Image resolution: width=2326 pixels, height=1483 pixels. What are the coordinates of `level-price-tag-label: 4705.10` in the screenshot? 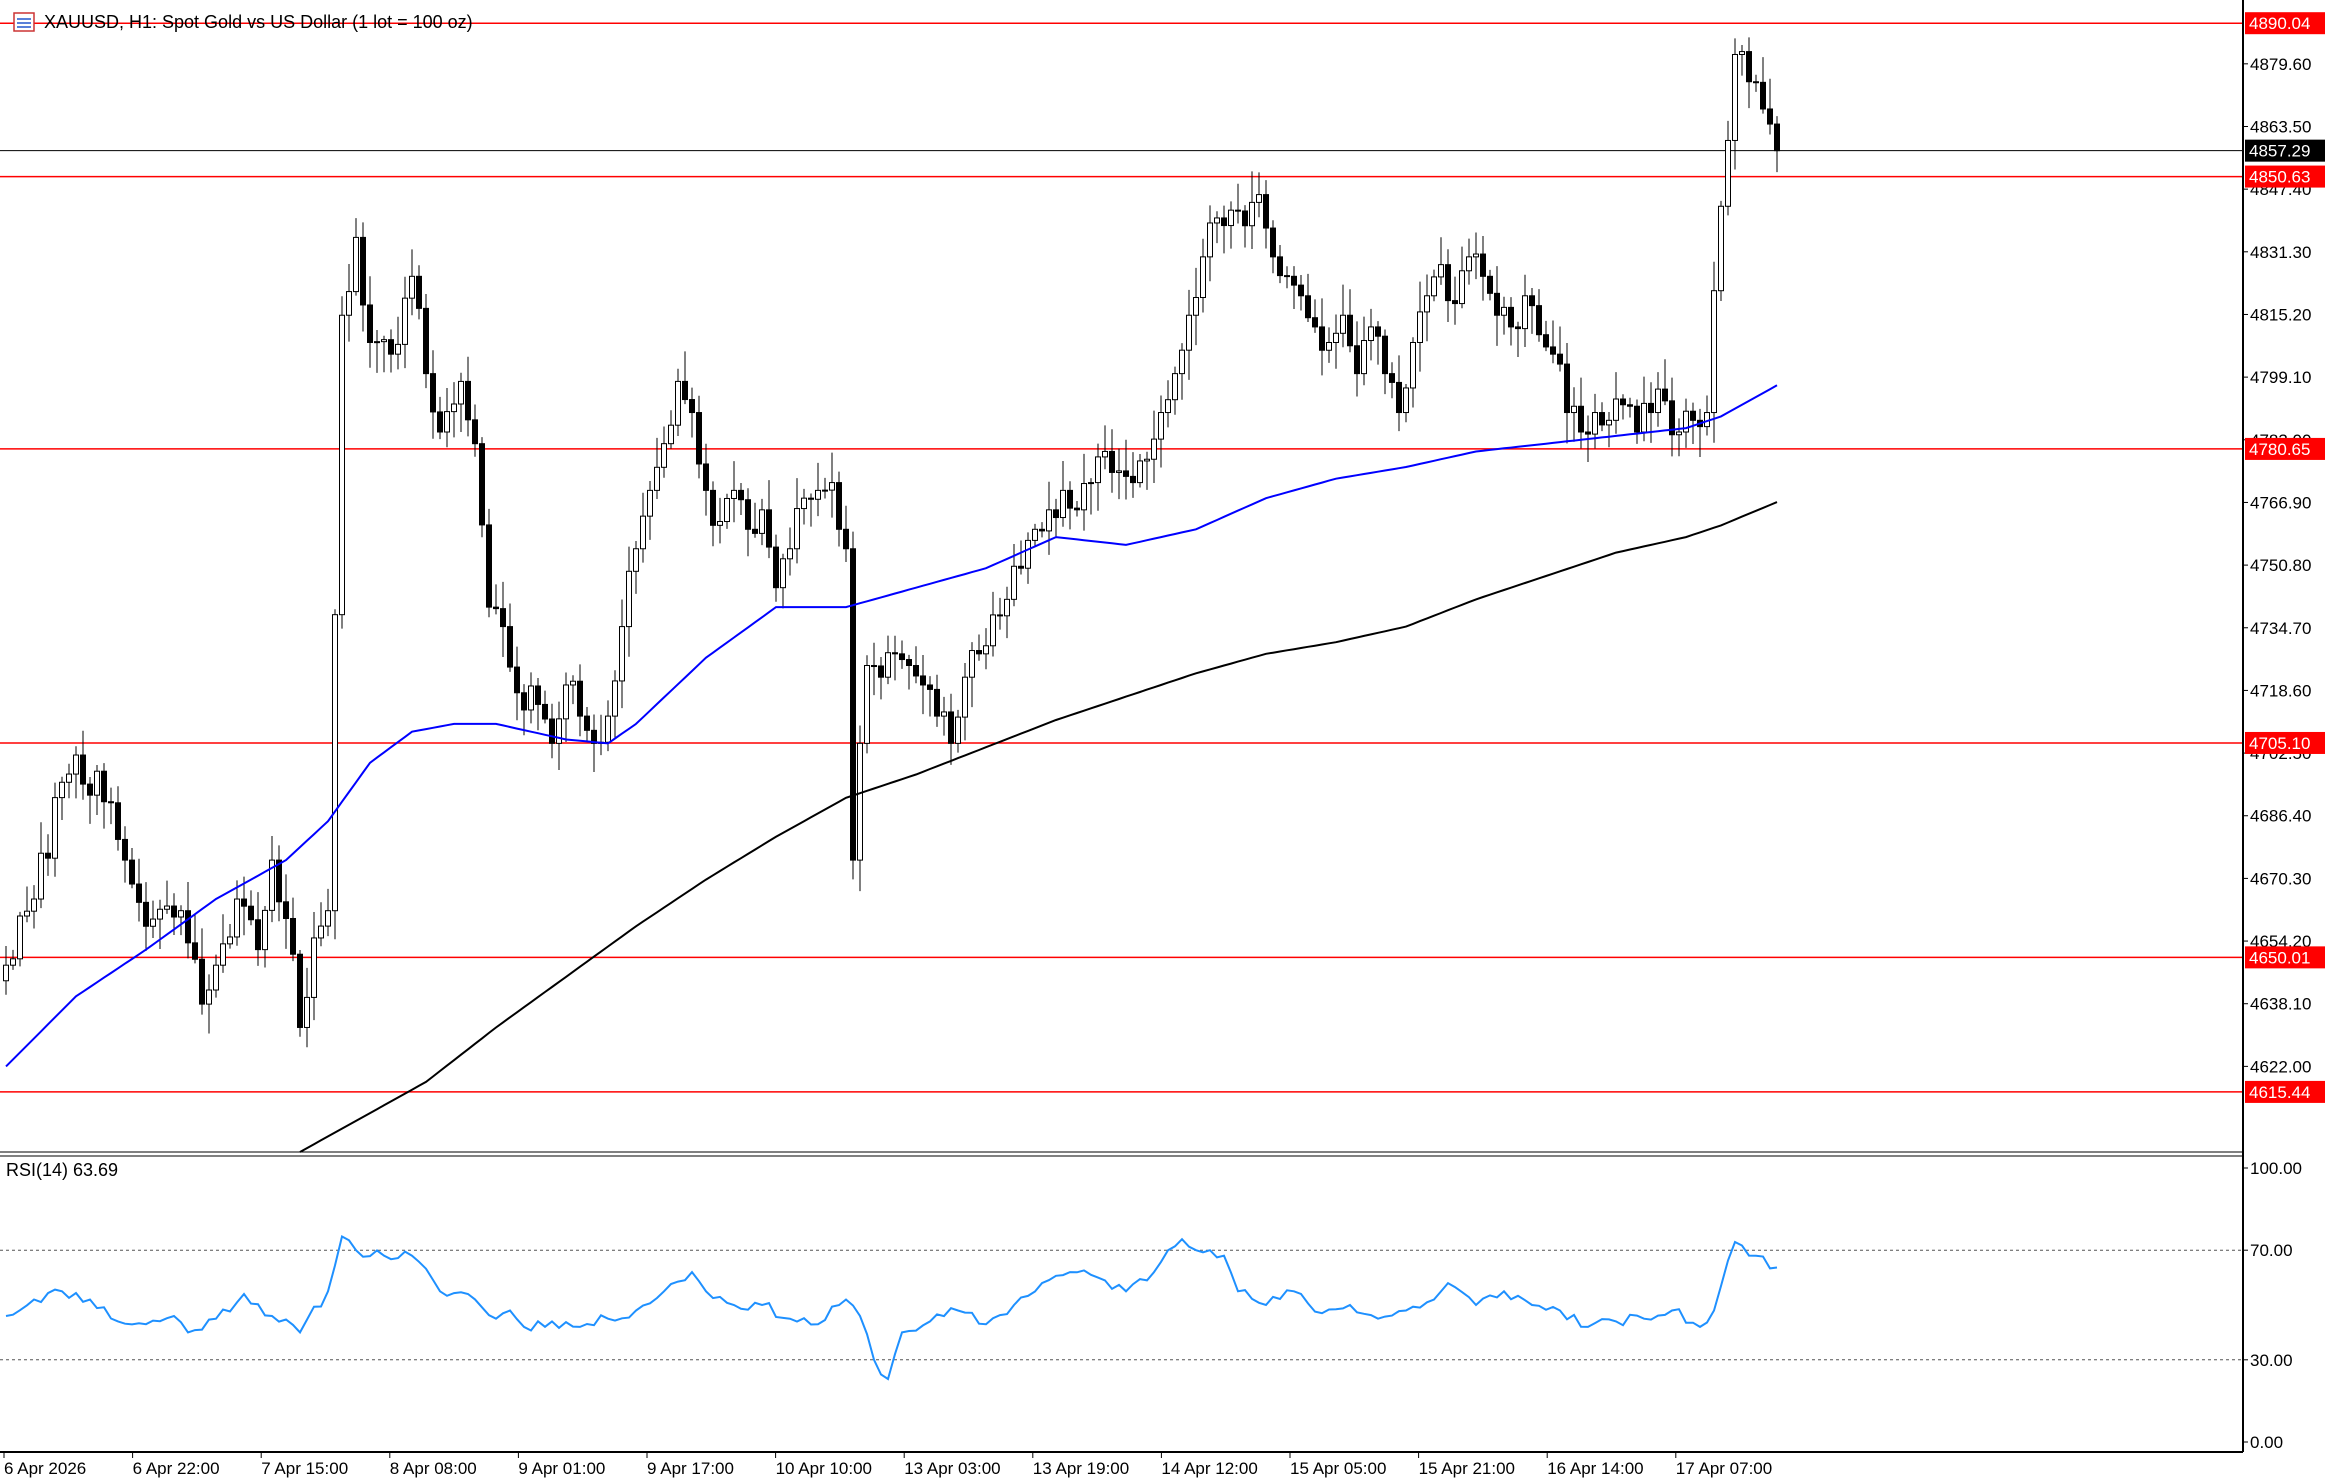 It's located at (2279, 743).